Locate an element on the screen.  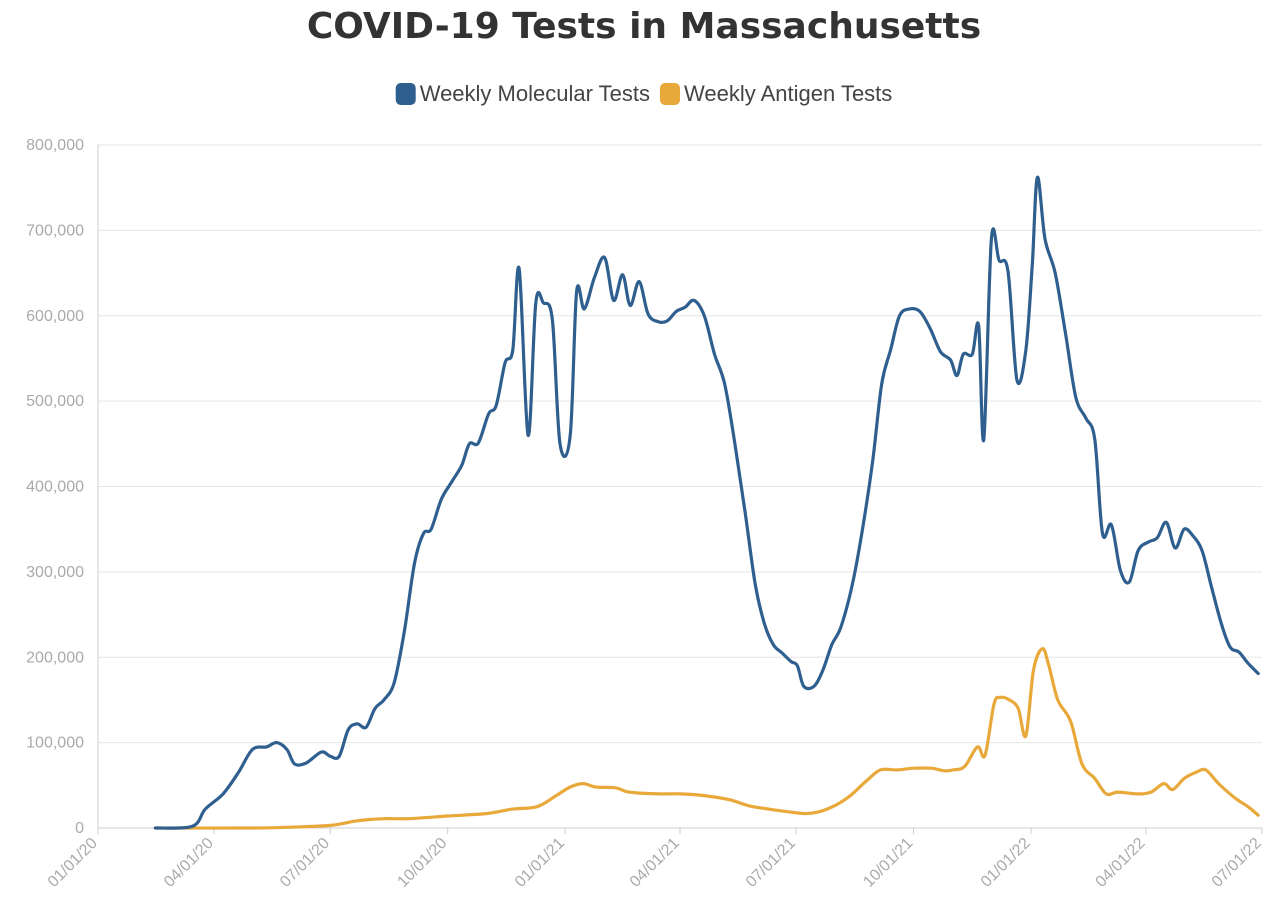
x-tick-label: 10/01/21 is located at coordinates (888, 863).